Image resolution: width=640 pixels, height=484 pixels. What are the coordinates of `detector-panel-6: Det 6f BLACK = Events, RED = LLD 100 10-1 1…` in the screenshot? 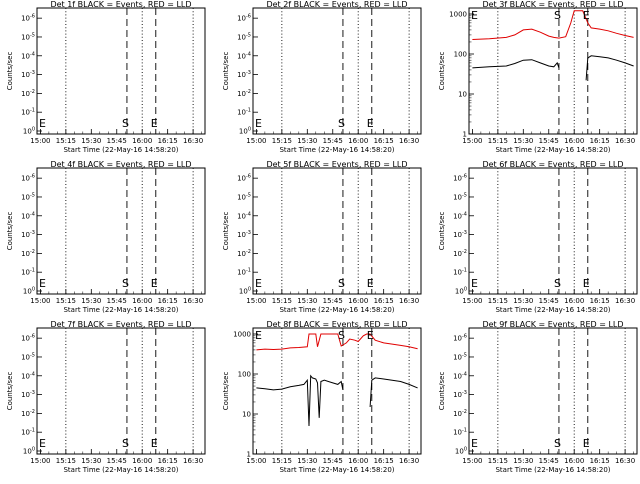 It's located at (538, 237).